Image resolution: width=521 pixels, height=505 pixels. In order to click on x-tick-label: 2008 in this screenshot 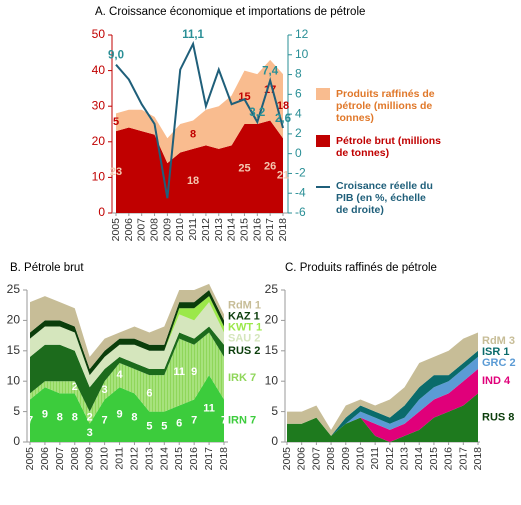, I will do `click(331, 459)`.